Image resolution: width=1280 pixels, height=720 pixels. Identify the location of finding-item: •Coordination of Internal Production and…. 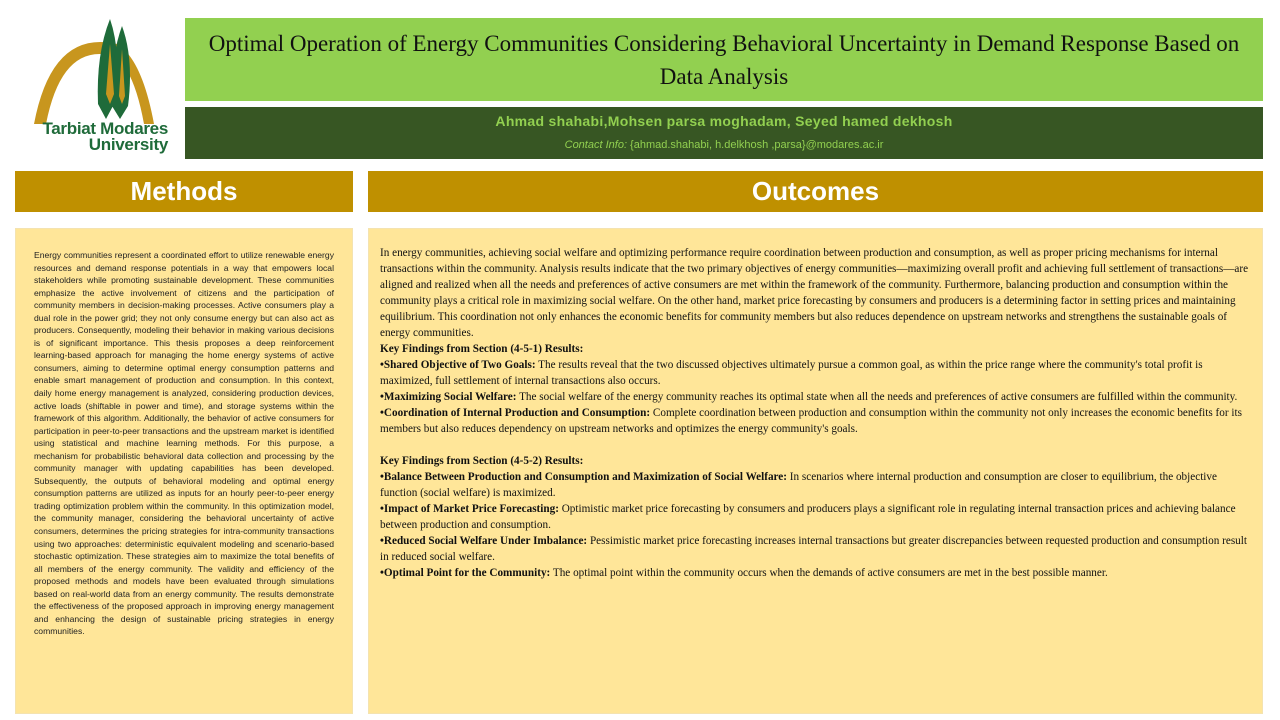
(811, 421).